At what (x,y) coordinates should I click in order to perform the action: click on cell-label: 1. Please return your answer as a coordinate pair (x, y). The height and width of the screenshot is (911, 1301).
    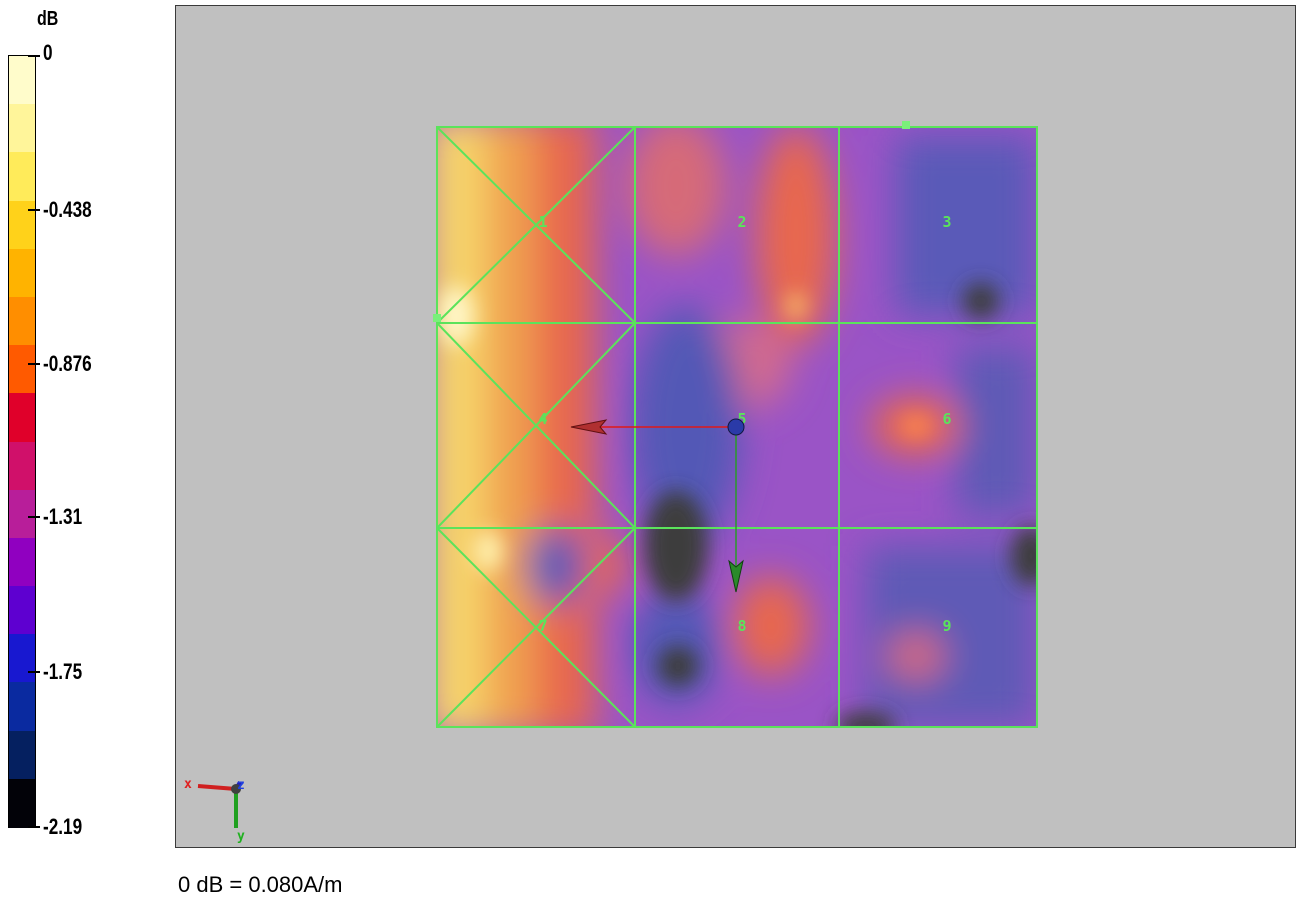
    Looking at the image, I should click on (542, 222).